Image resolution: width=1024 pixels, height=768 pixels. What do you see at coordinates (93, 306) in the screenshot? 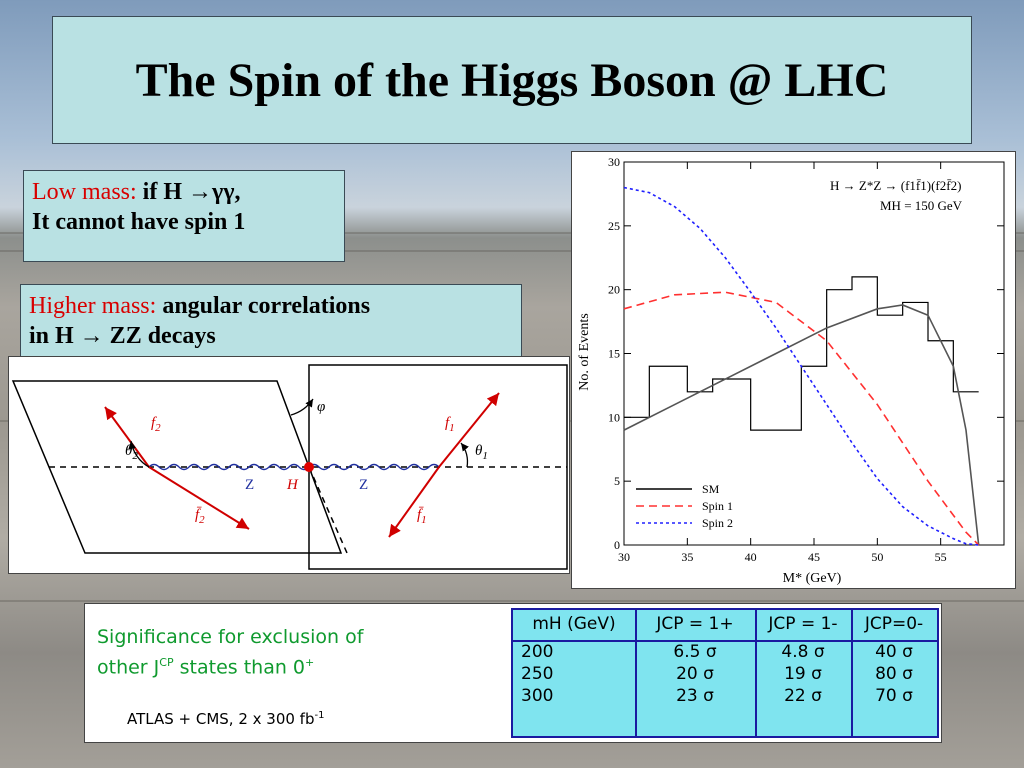
I see `higher-mass-lead: Higher mass:` at bounding box center [93, 306].